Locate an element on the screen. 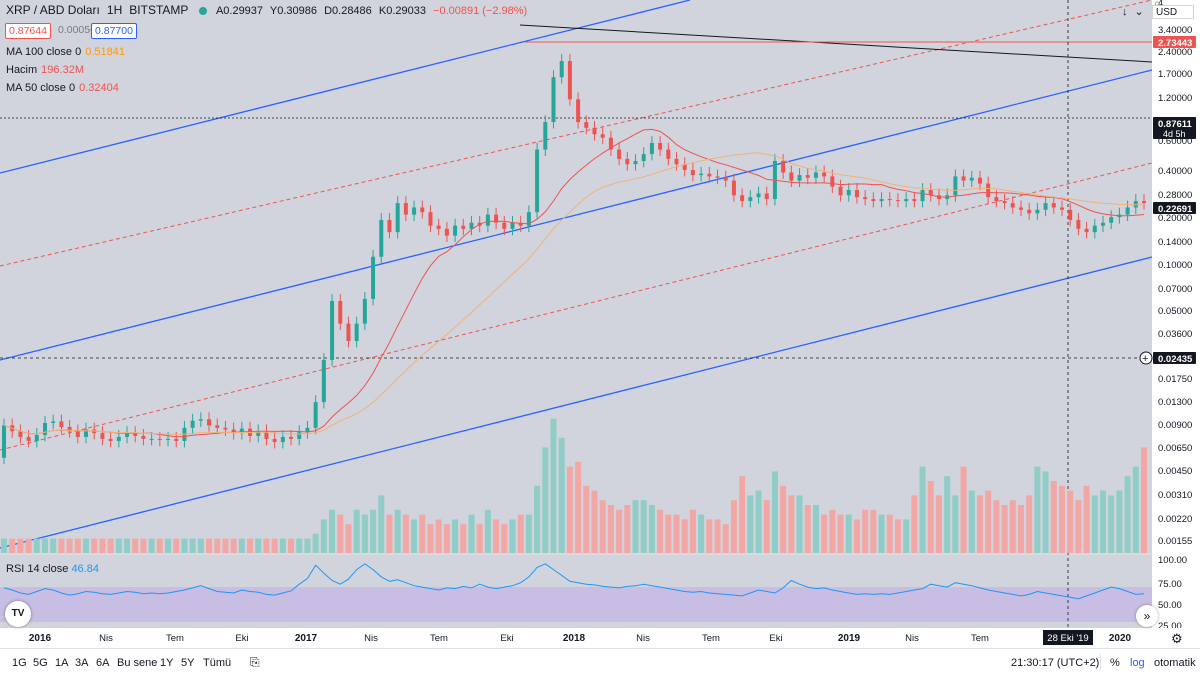 The width and height of the screenshot is (1200, 676). clock-time: 21:30:17 (UTC+2) is located at coordinates (1055, 663).